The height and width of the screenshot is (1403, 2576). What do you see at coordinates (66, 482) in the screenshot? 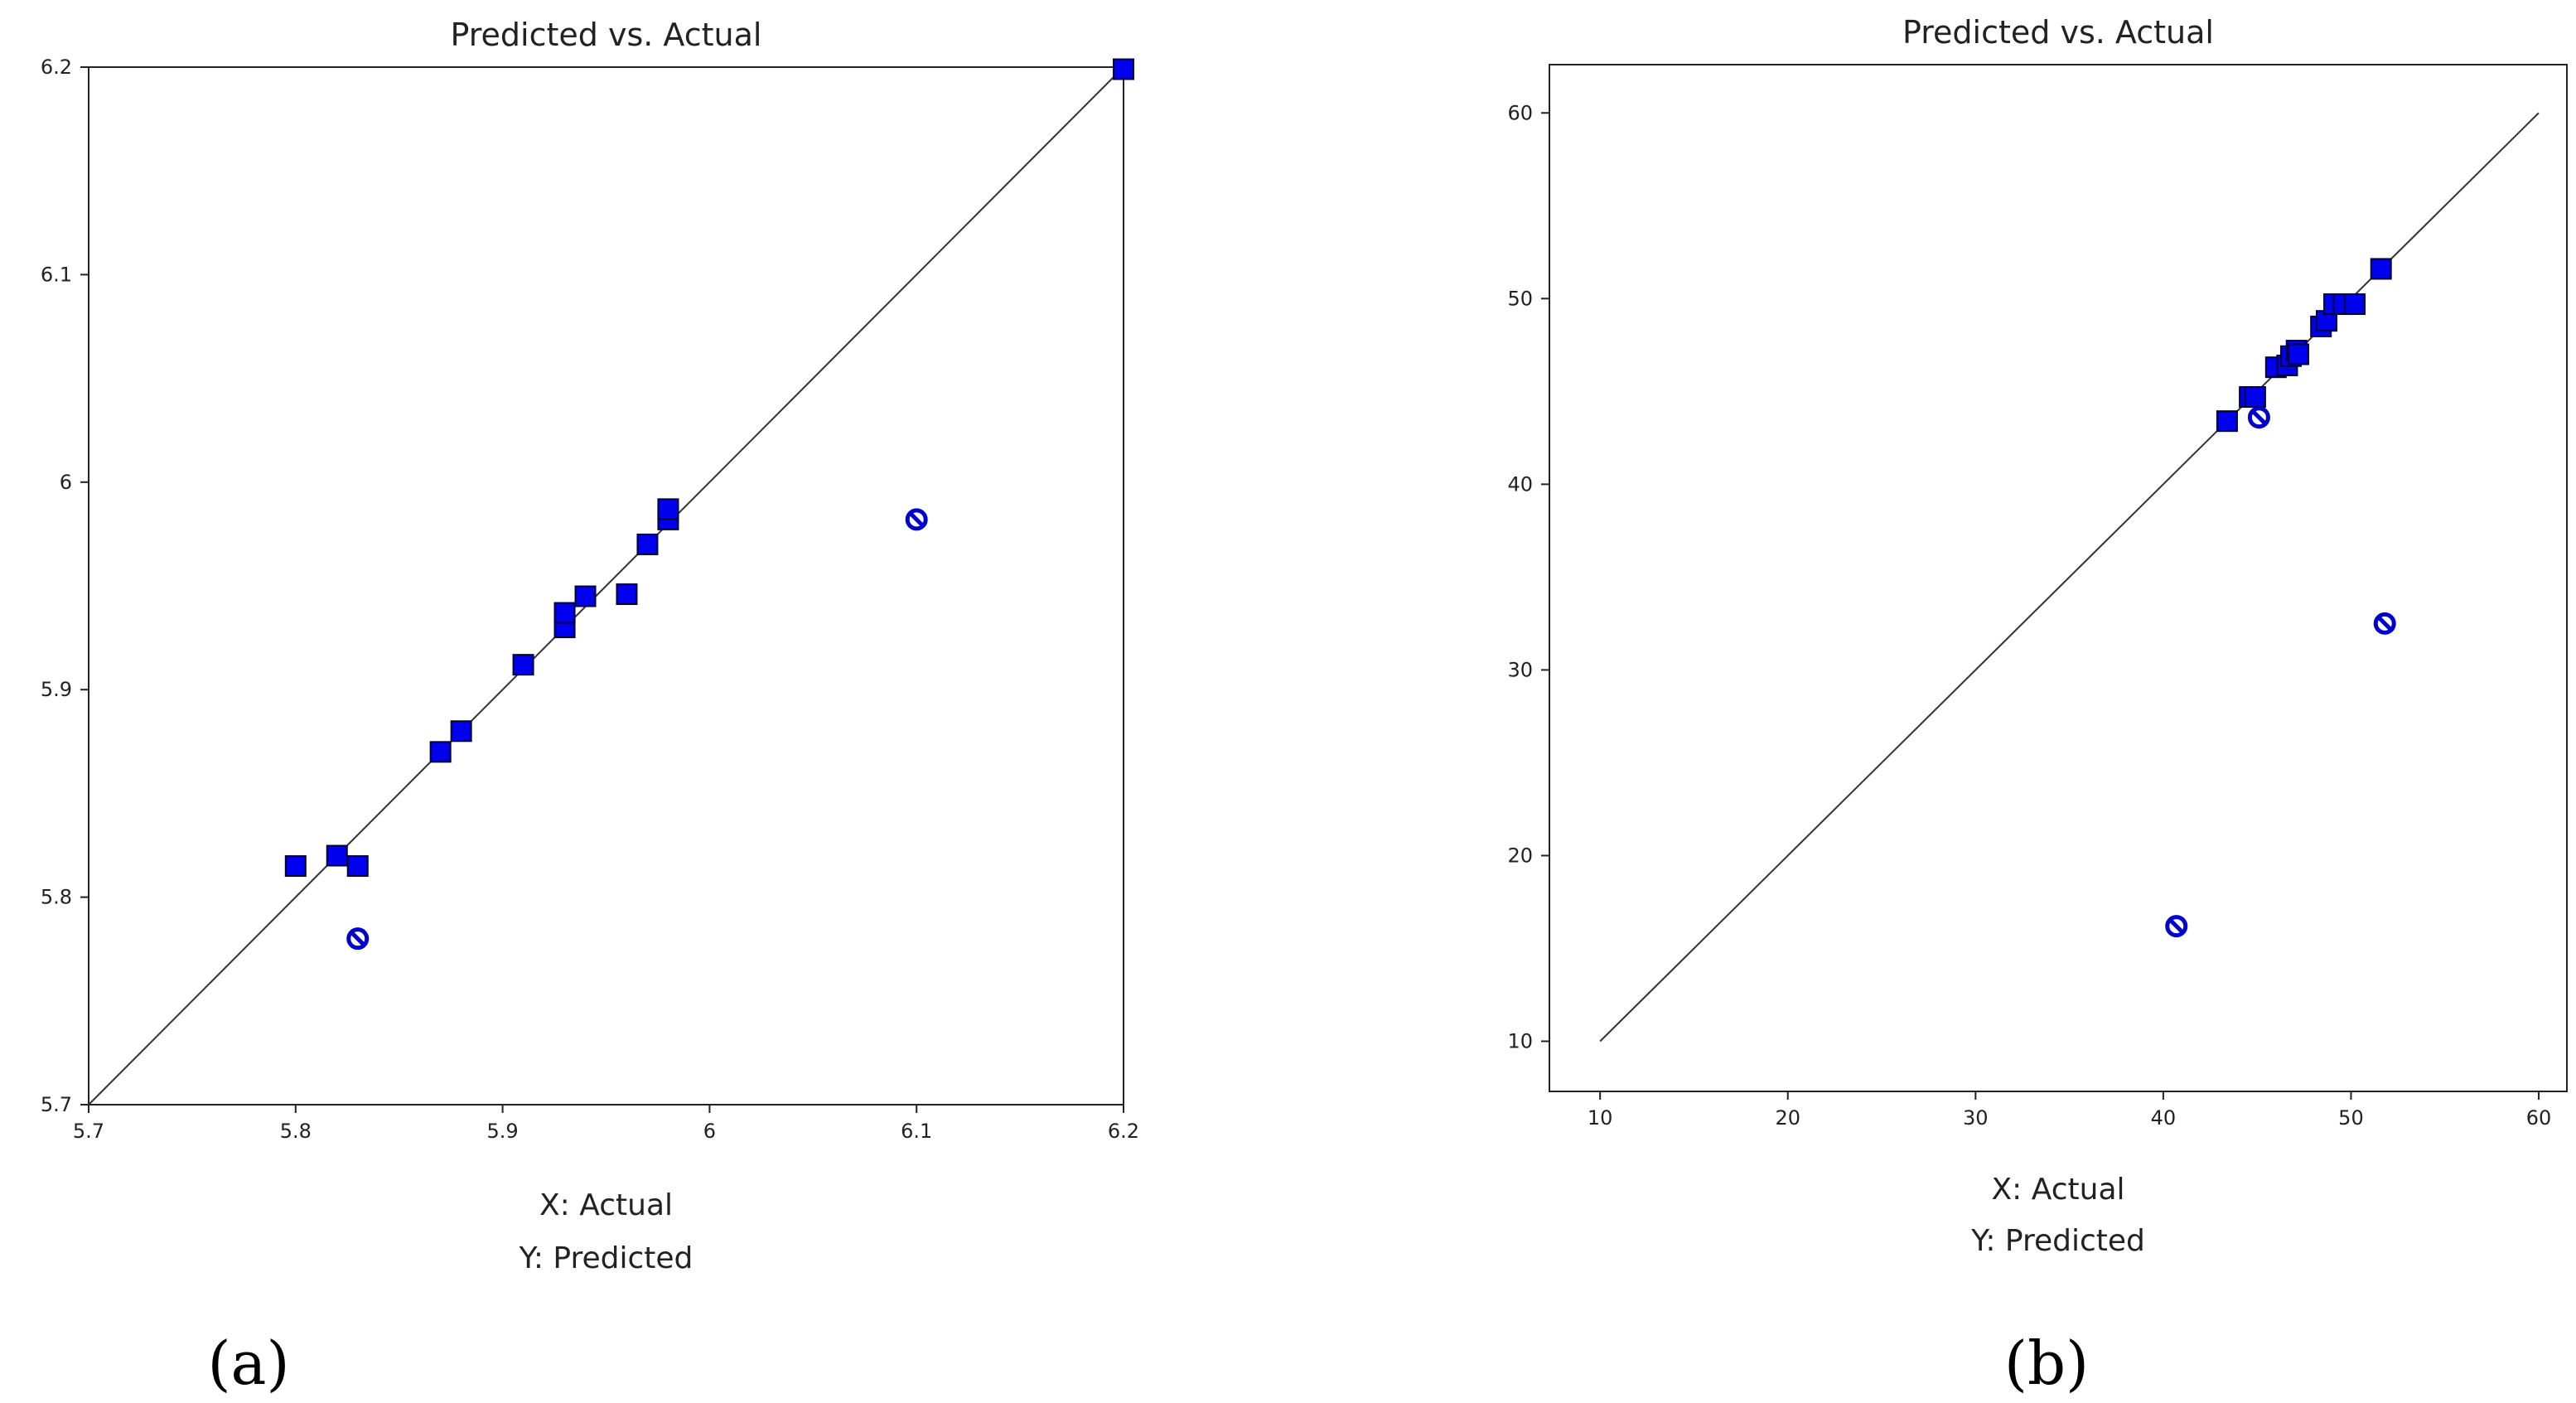
I see `y-tick-label: 6` at bounding box center [66, 482].